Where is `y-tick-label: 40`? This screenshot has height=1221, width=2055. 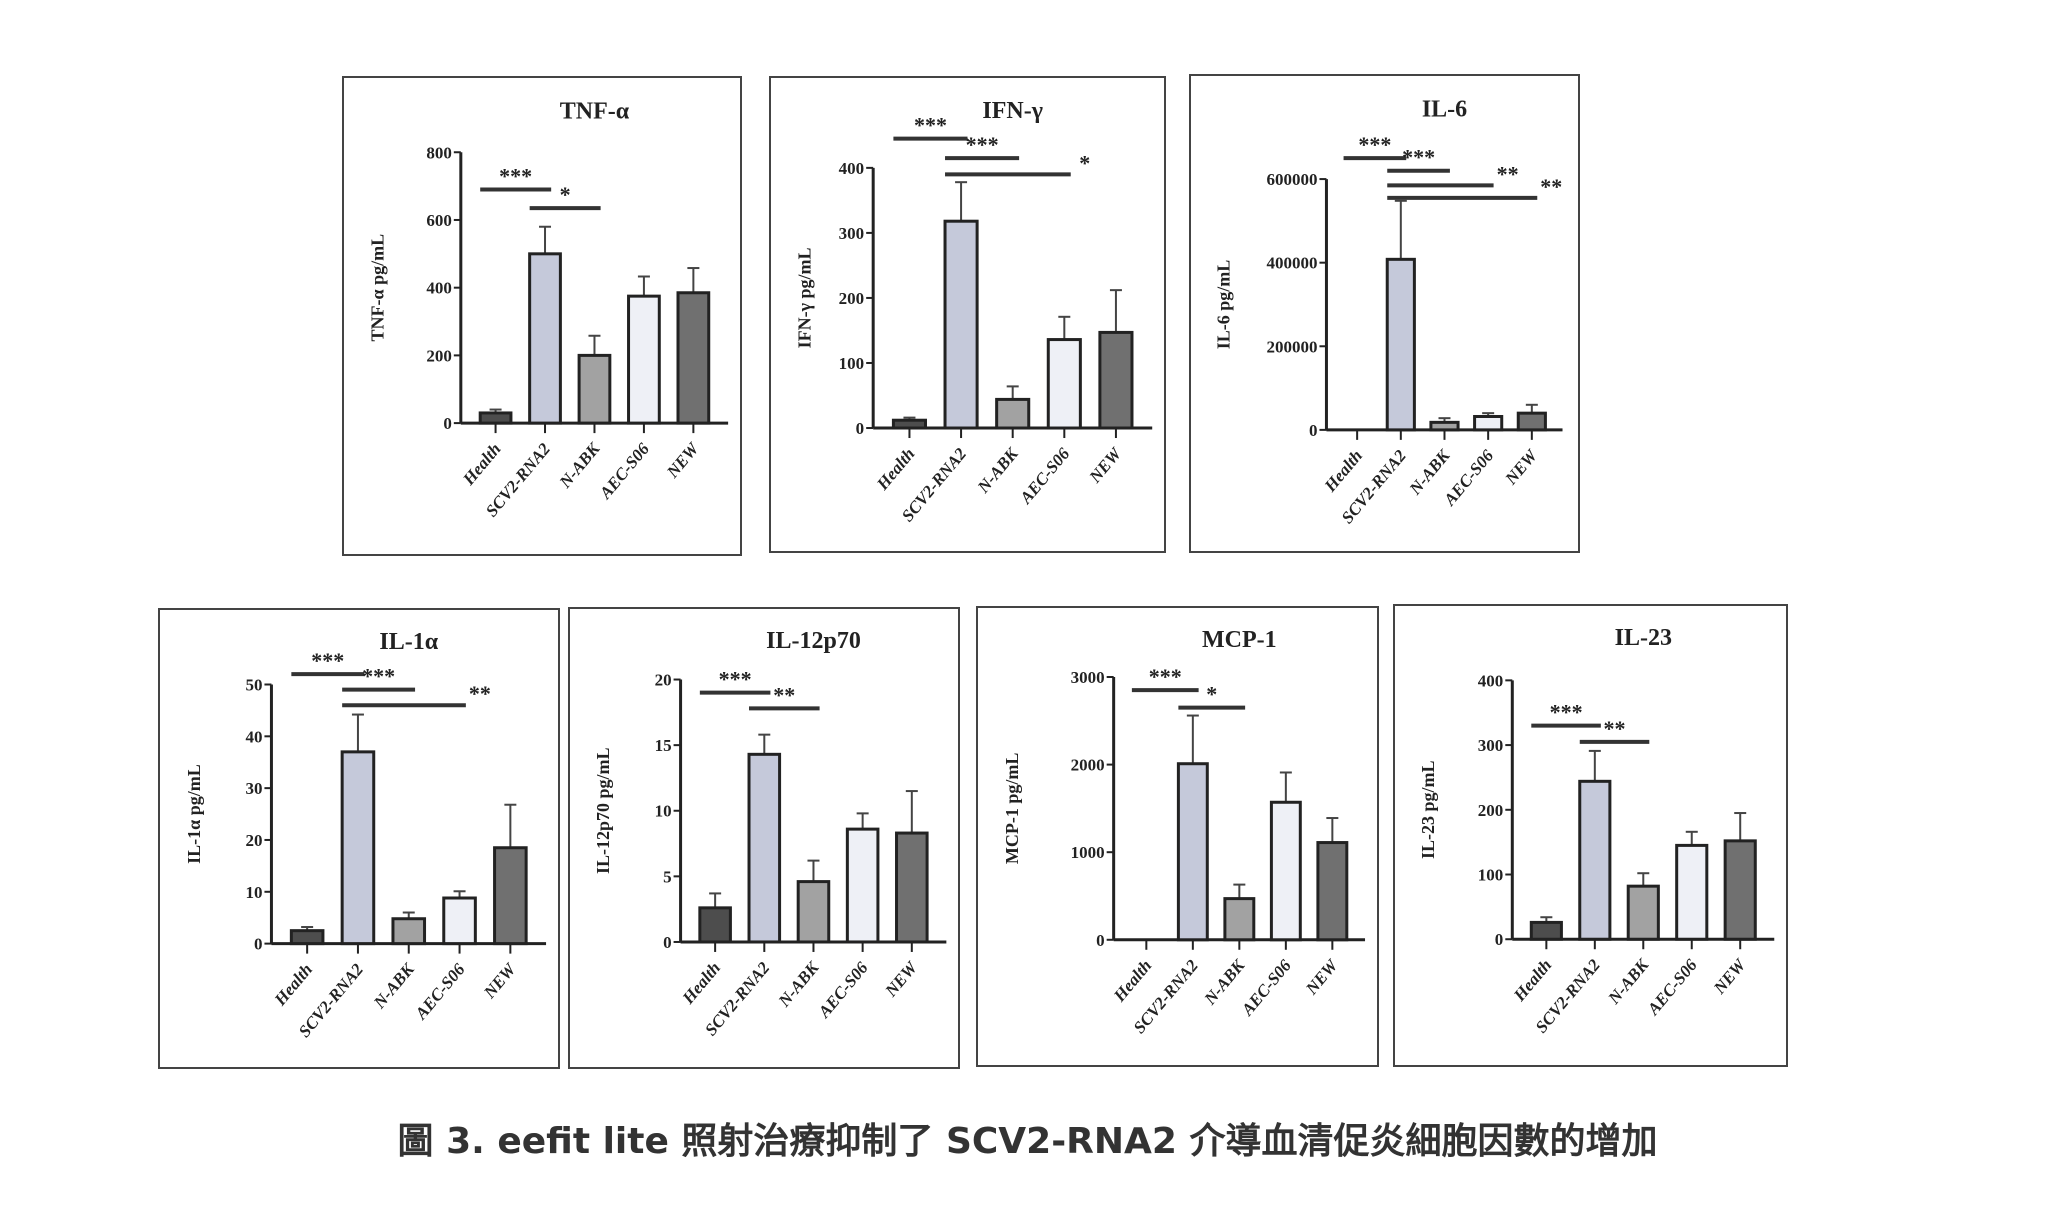
y-tick-label: 40 is located at coordinates (253, 736).